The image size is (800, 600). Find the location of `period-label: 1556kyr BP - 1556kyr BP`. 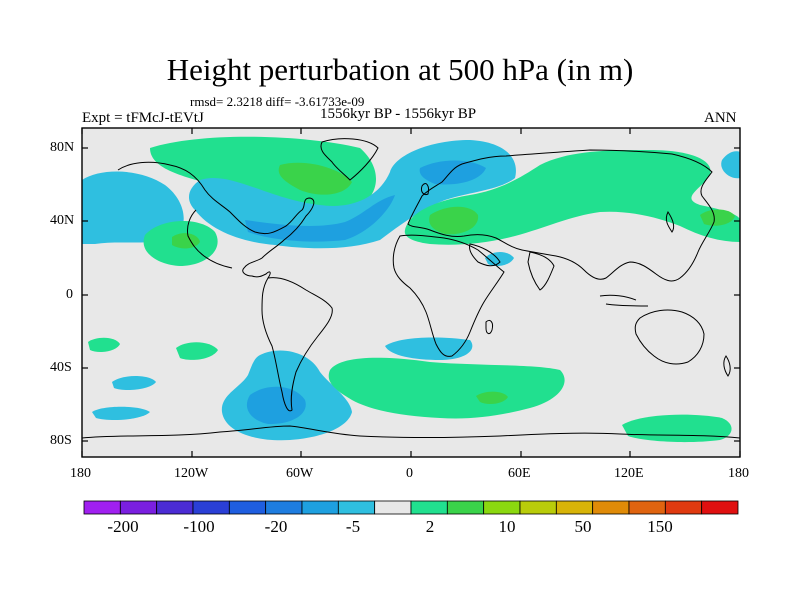

period-label: 1556kyr BP - 1556kyr BP is located at coordinates (398, 114).